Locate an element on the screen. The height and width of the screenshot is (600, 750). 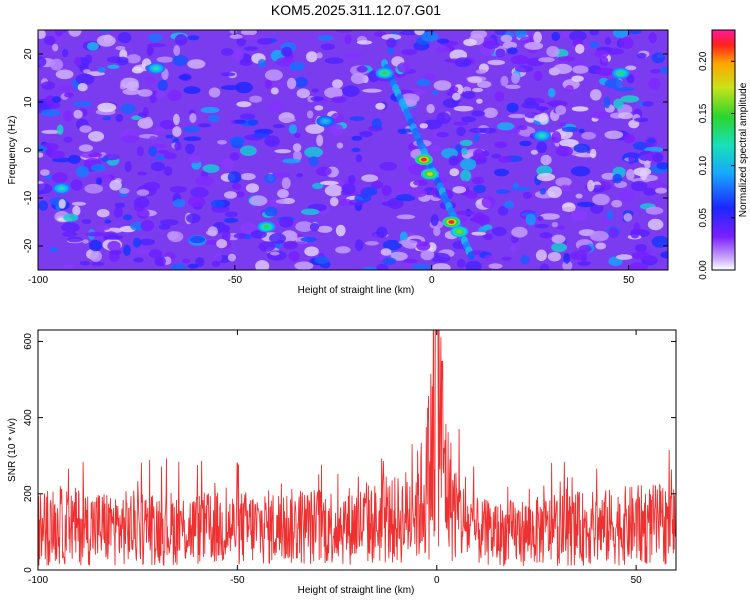
colorbar-frame is located at coordinates (723, 150).